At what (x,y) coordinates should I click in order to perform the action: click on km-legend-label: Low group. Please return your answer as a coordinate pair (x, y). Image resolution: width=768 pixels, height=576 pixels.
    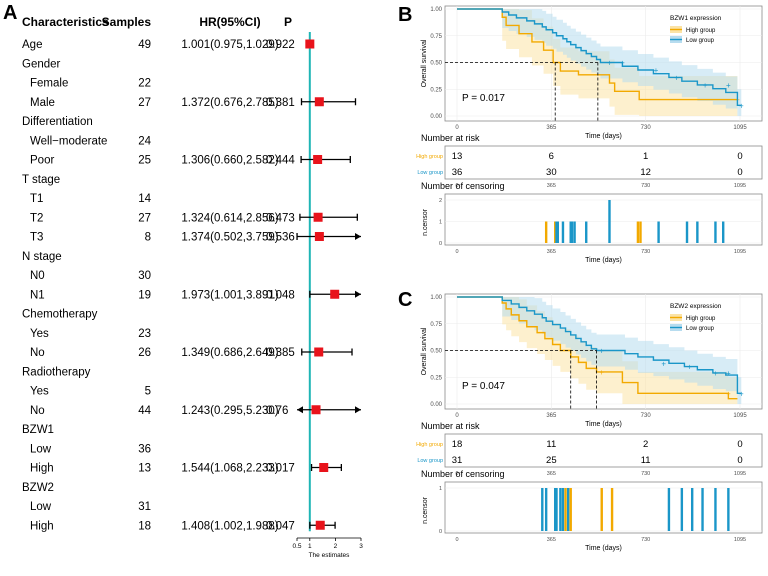
    Looking at the image, I should click on (700, 41).